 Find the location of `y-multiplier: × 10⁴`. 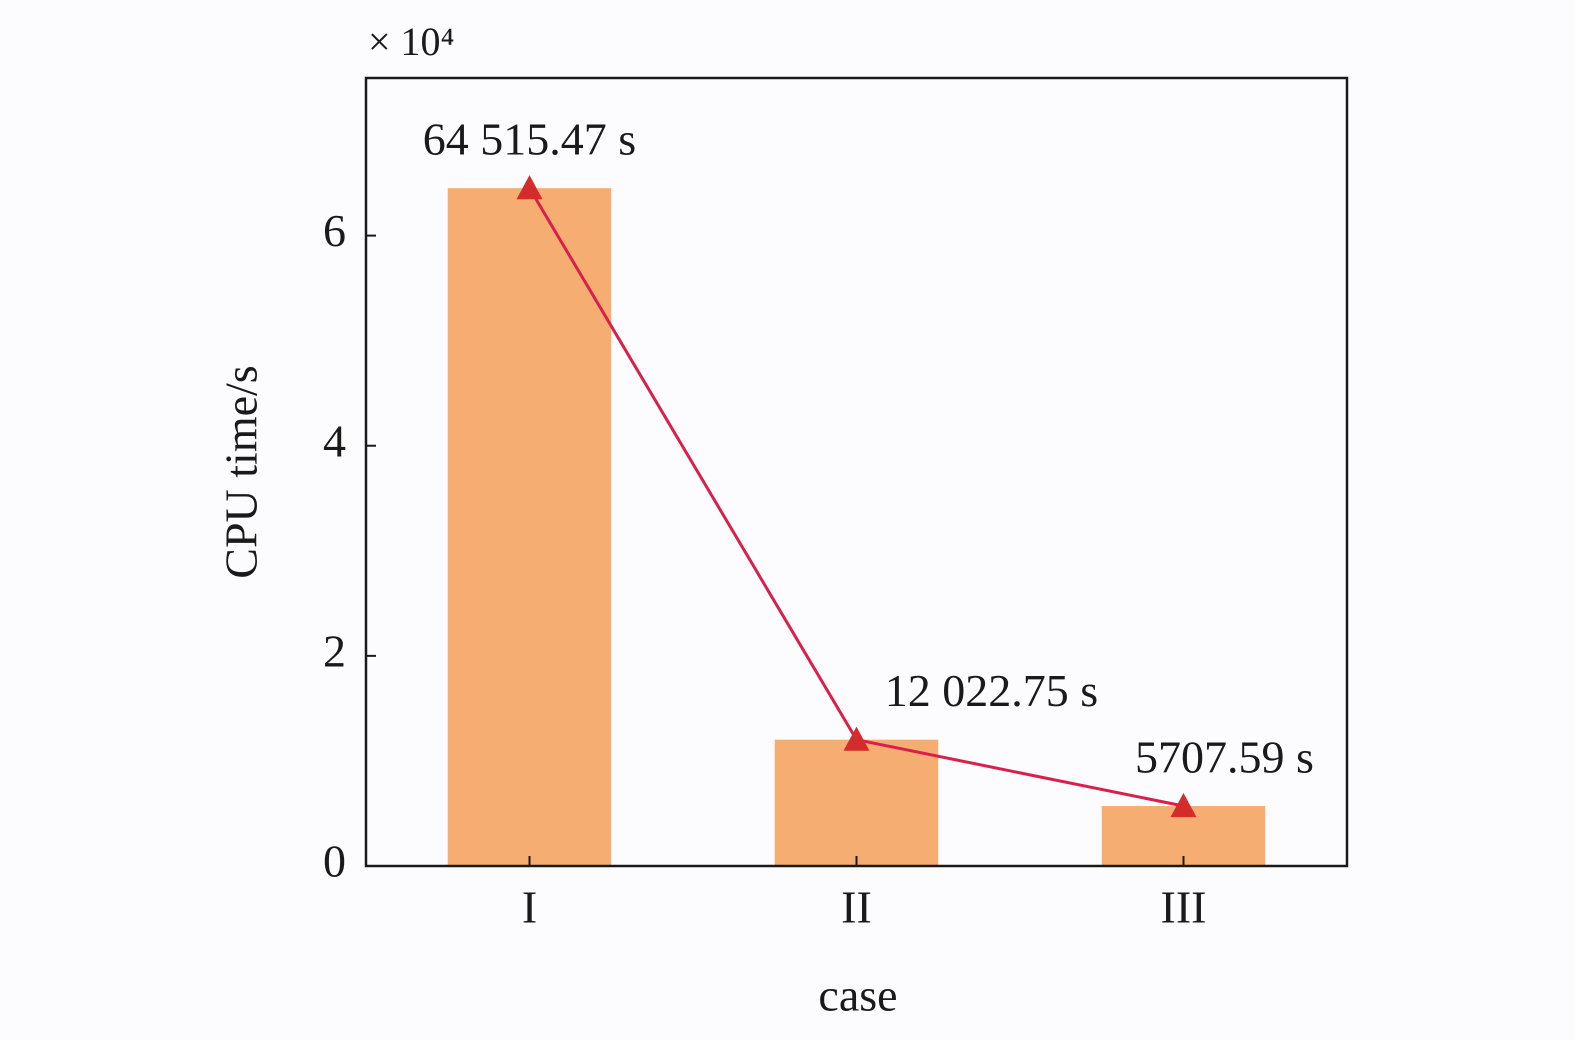

y-multiplier: × 10⁴ is located at coordinates (411, 41).